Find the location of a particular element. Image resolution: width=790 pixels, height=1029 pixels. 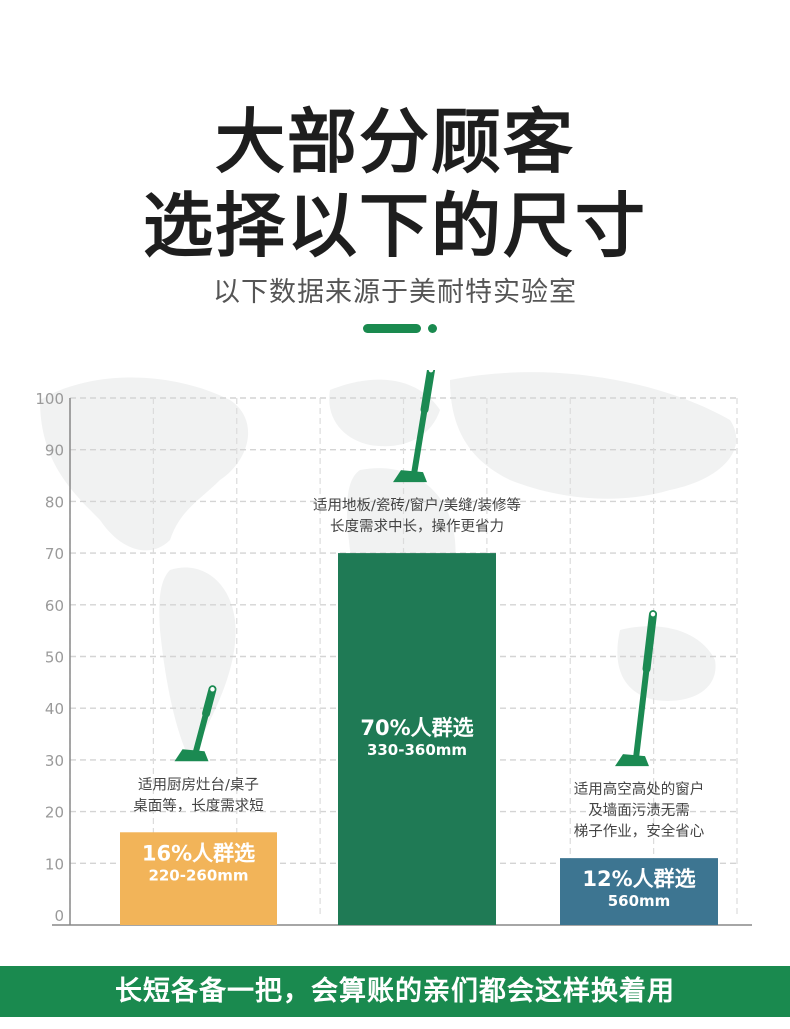

bar-note-line: 长度需求中长，操作更省力 is located at coordinates (417, 526).